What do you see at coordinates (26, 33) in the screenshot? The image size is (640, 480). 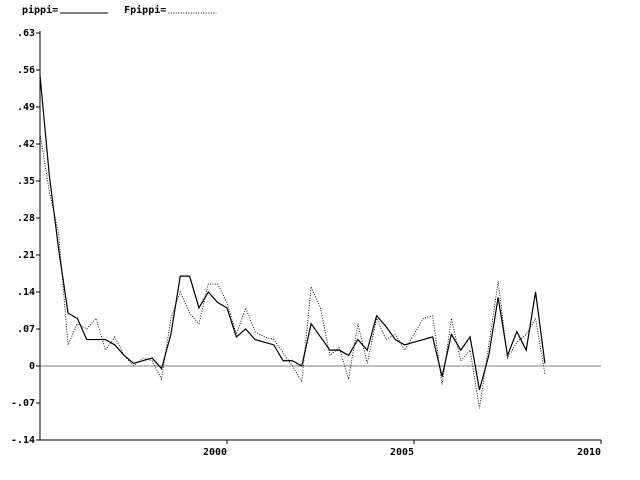 I see `y-tick-label: .63` at bounding box center [26, 33].